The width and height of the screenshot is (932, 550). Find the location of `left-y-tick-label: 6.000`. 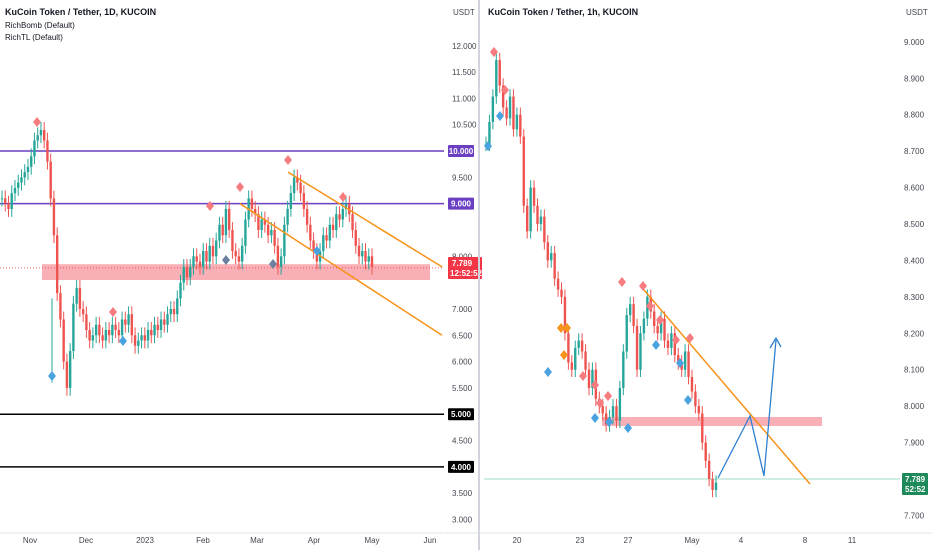

left-y-tick-label: 6.000 is located at coordinates (462, 362).